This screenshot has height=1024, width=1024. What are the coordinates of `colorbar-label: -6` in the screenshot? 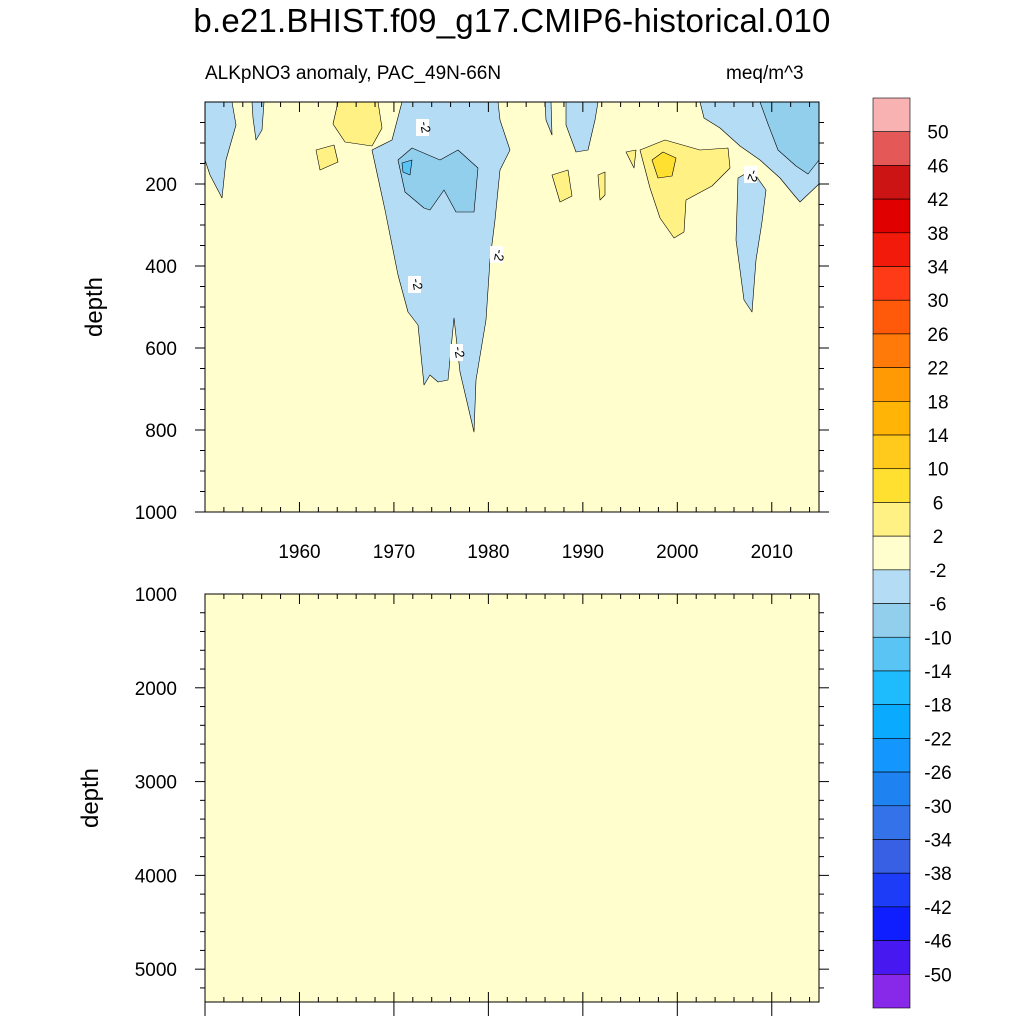 It's located at (938, 605).